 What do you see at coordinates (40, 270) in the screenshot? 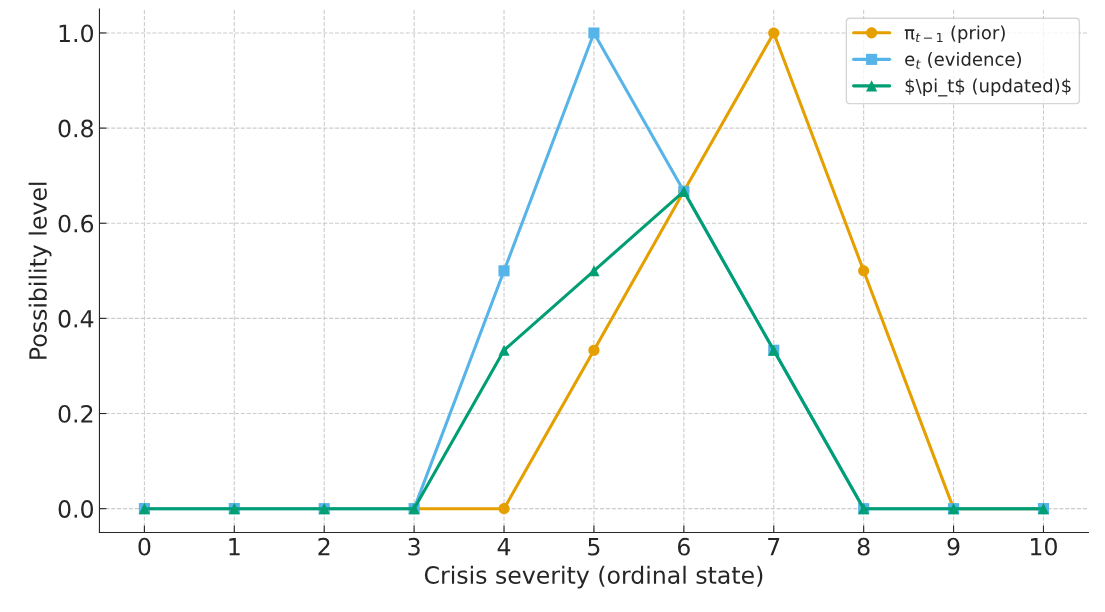
I see `y-axis-title: Possibility level` at bounding box center [40, 270].